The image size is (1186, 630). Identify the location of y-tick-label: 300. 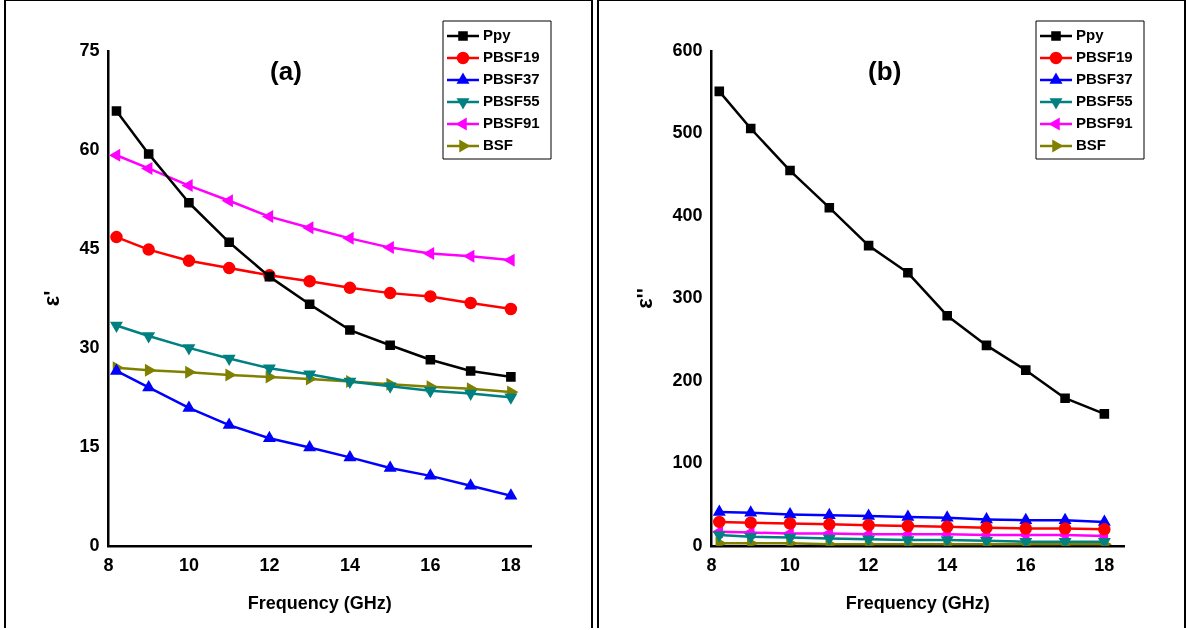
(687, 297).